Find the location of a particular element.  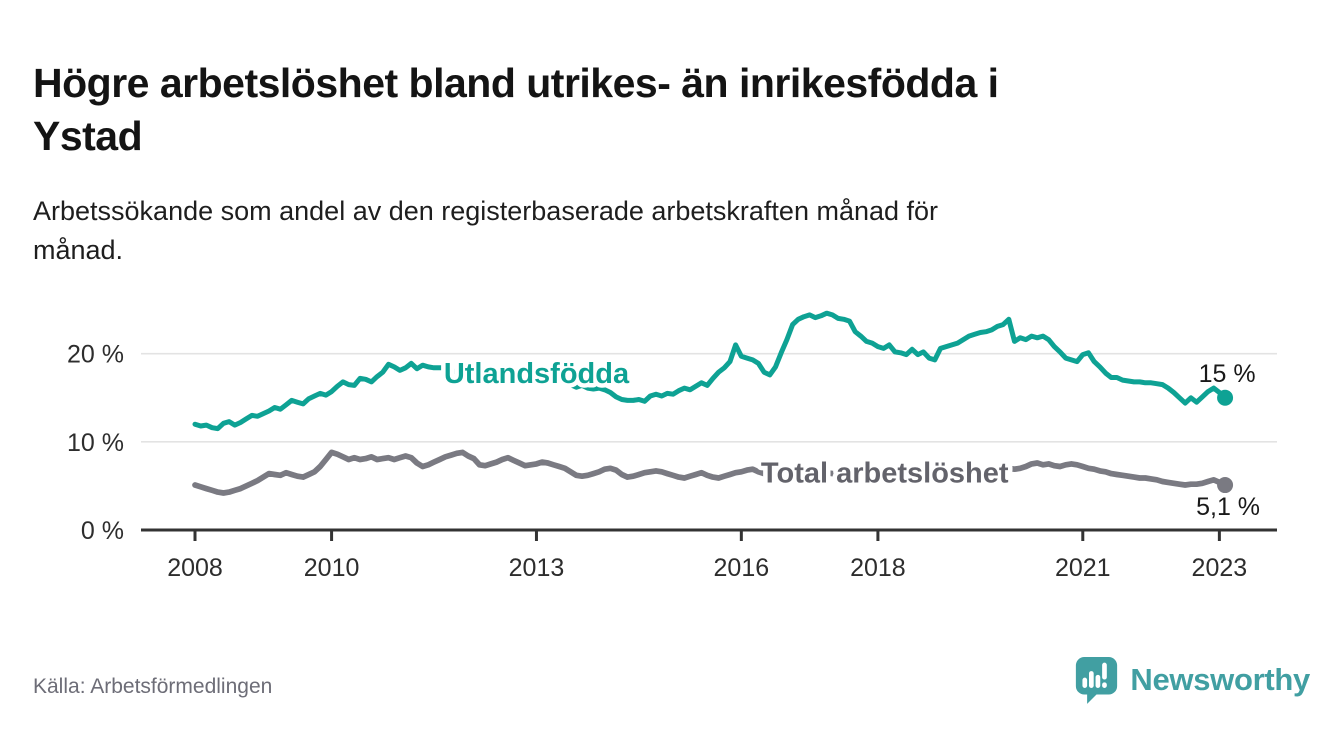

x-tick-label: 2018 is located at coordinates (878, 568).